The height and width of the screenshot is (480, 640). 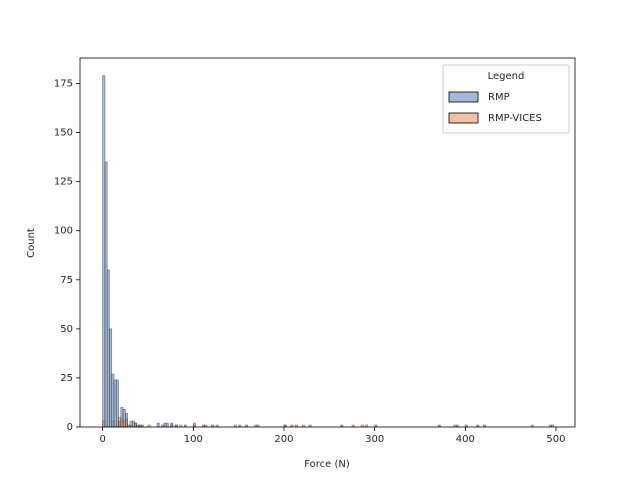 I want to click on legend-title: Legend, so click(x=506, y=76).